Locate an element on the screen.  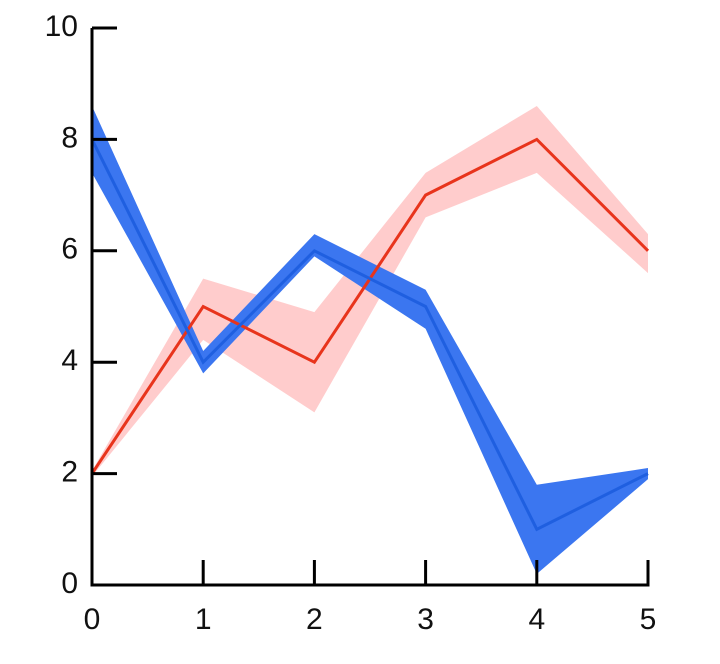
x-tick-label: 0 is located at coordinates (92, 619).